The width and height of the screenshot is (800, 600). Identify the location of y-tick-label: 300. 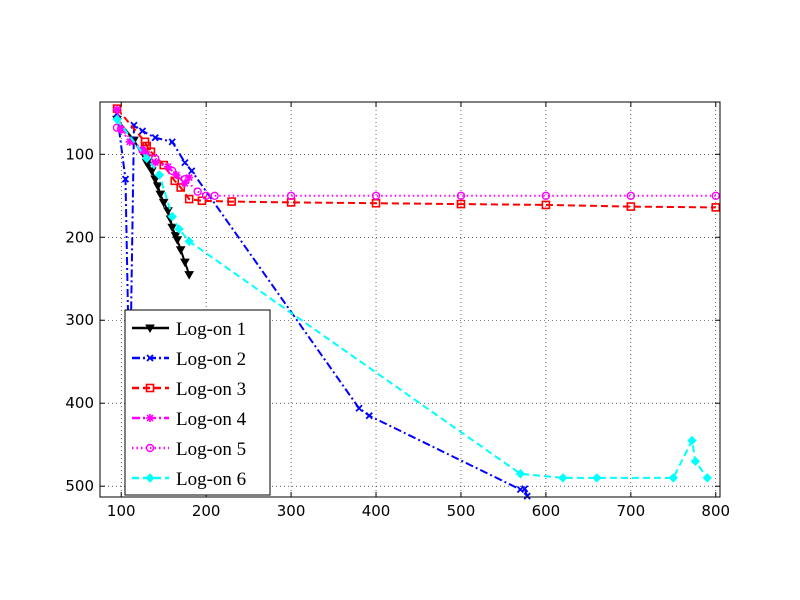
(79, 320).